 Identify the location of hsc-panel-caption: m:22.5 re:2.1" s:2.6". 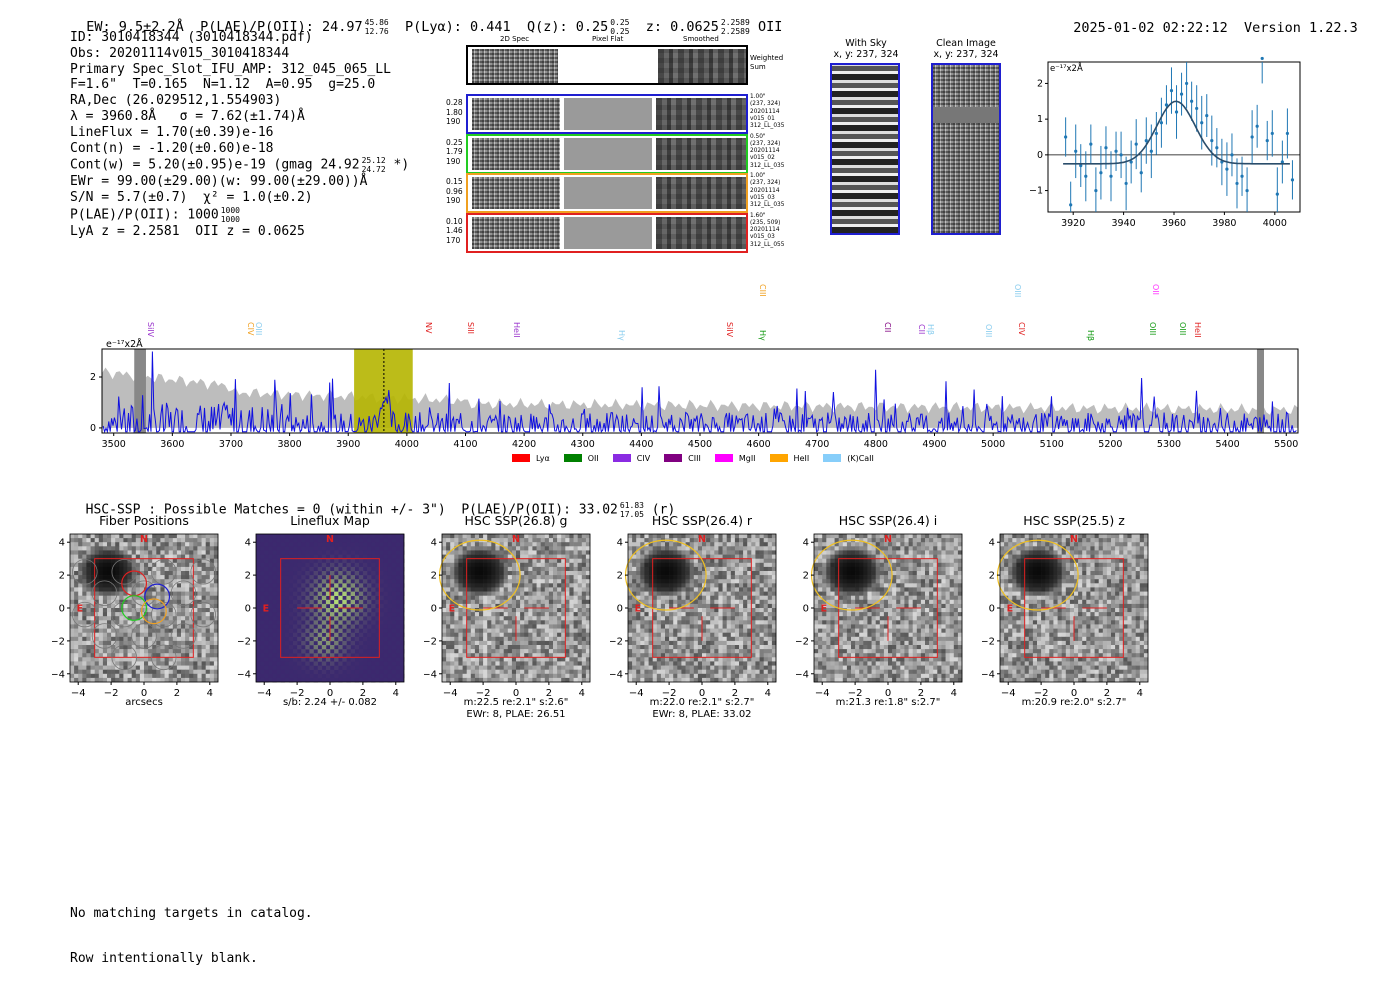
(516, 702).